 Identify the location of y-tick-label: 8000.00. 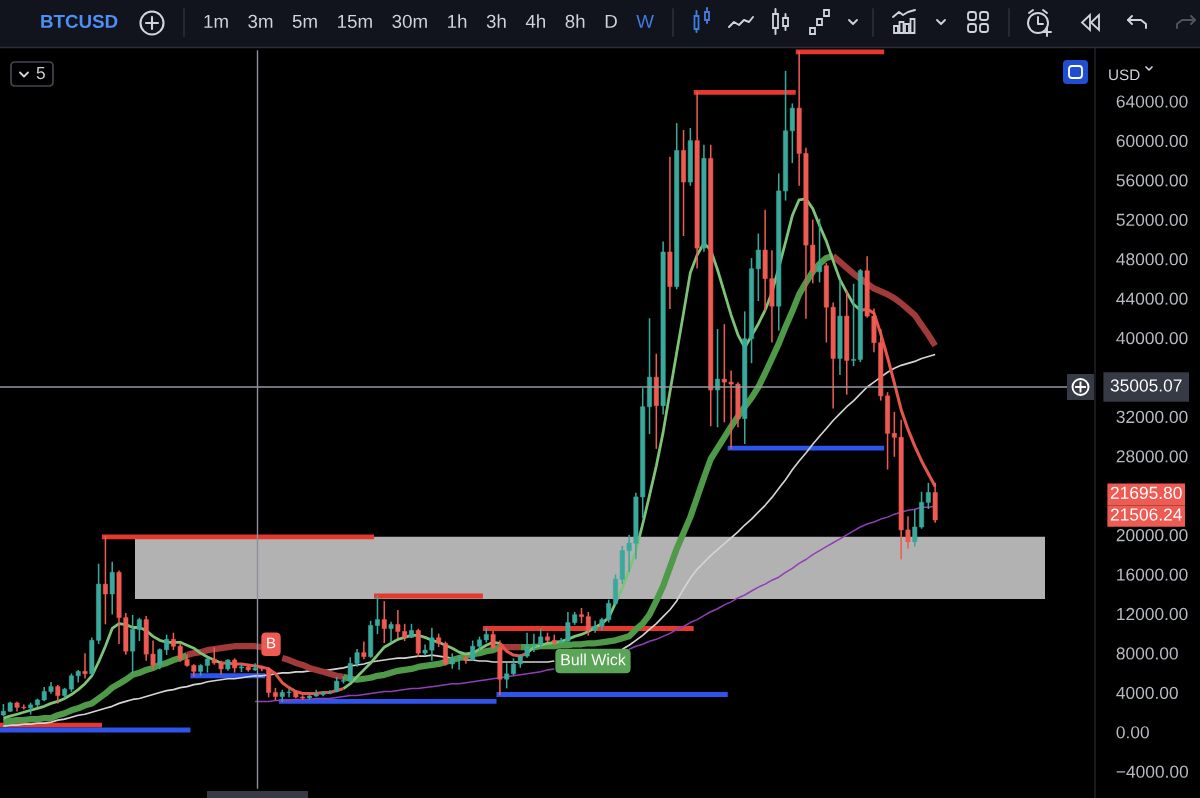
(1147, 653).